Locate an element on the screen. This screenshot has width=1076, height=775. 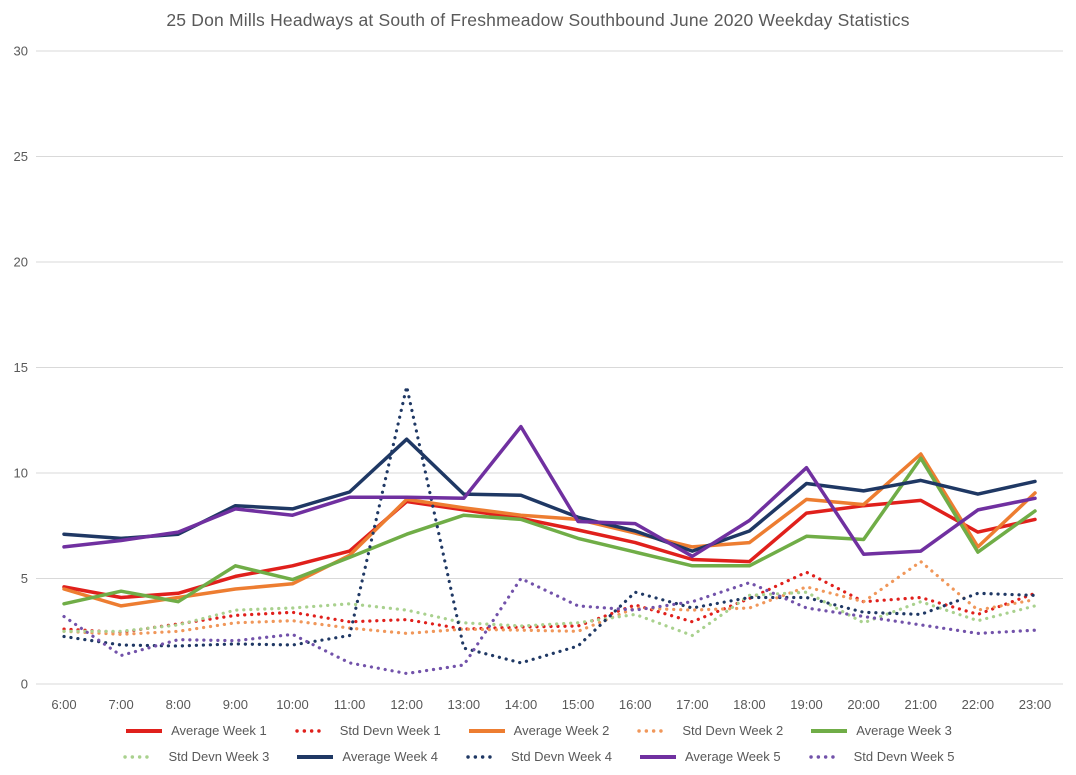
legend-item: Average Week 1 is located at coordinates (195, 730).